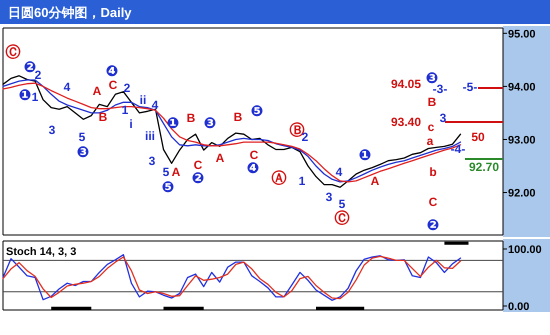  I want to click on annotation: 94.05, so click(406, 84).